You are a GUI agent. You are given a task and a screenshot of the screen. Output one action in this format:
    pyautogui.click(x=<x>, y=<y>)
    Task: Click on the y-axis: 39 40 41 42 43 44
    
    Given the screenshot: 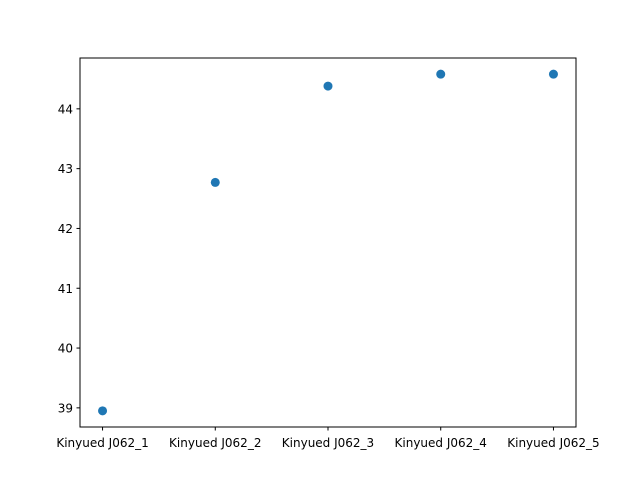 What is the action you would take?
    pyautogui.click(x=69, y=258)
    